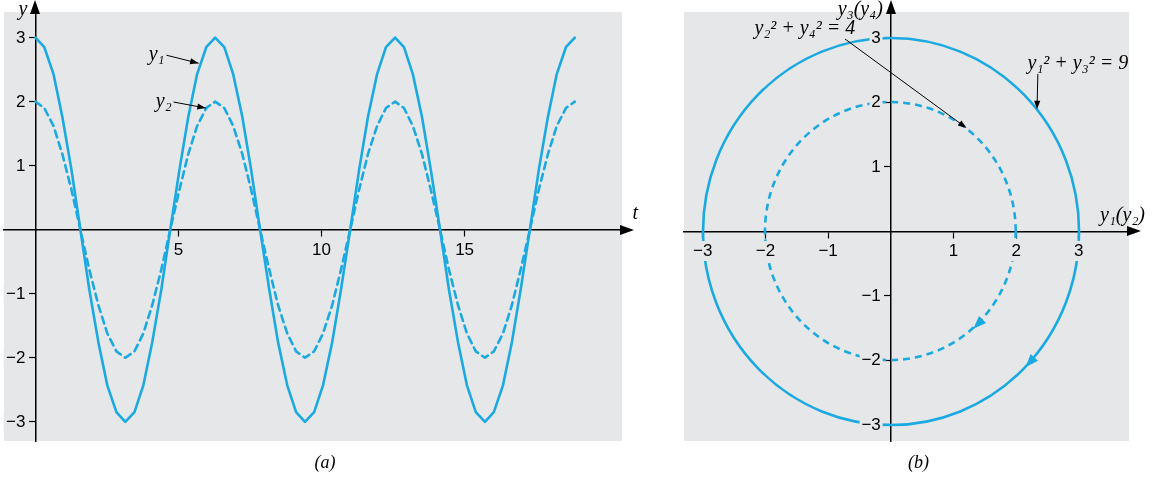  I want to click on x-tick-label: 5, so click(178, 249).